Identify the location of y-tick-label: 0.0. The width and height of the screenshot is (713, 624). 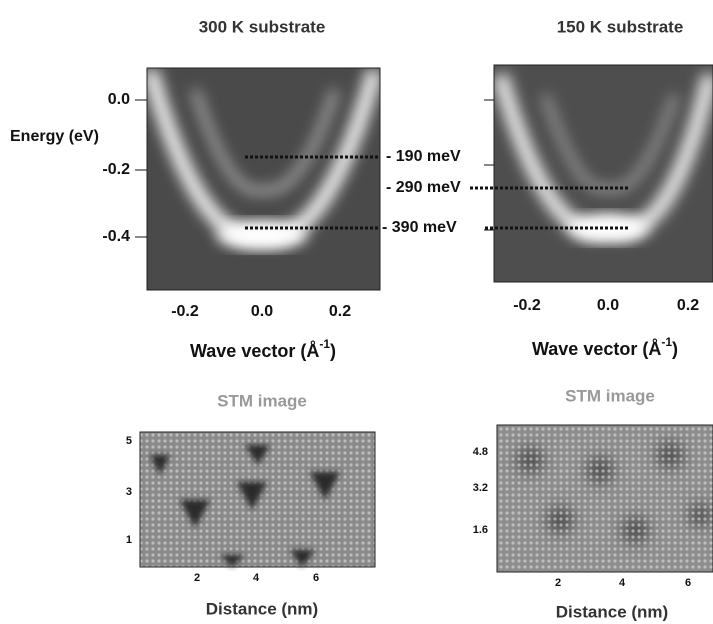
(119, 99).